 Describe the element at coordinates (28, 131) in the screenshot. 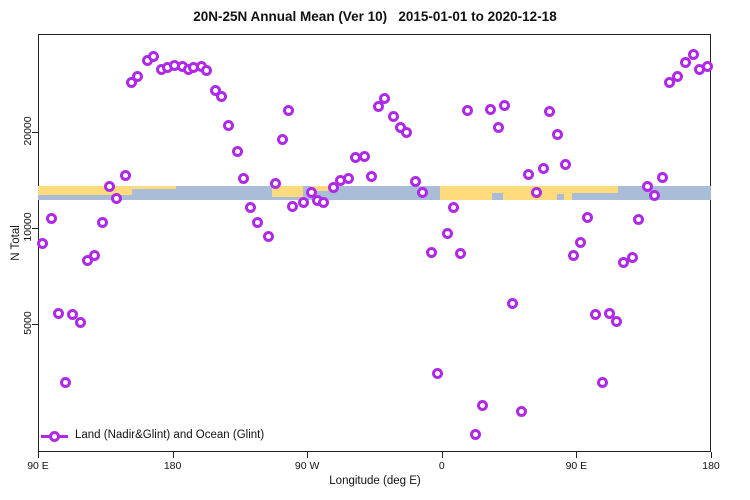

I see `y-tick-label: 20000` at that location.